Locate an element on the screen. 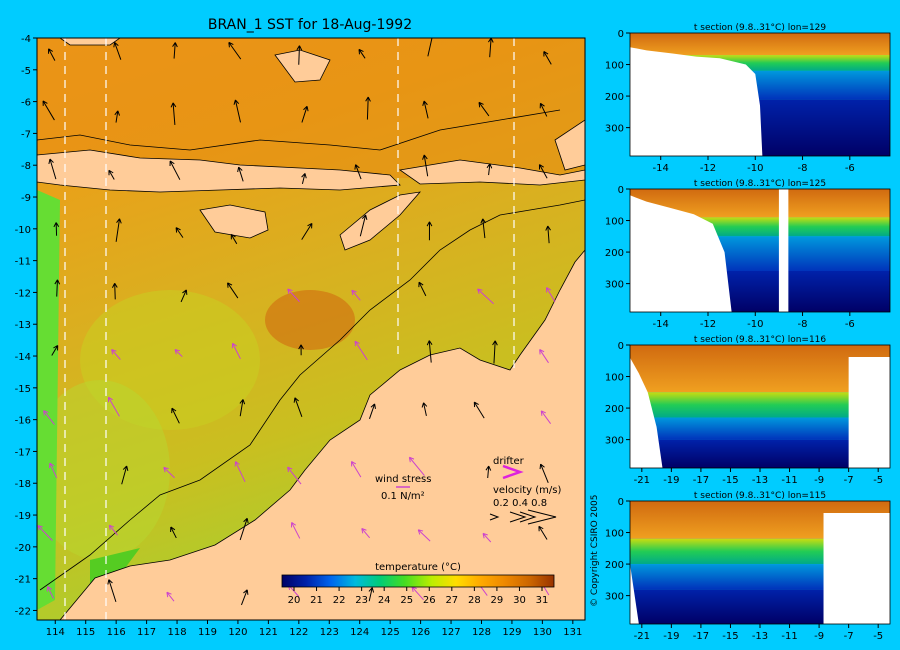 The image size is (900, 650). section-x-tick-label: -15 is located at coordinates (730, 636).